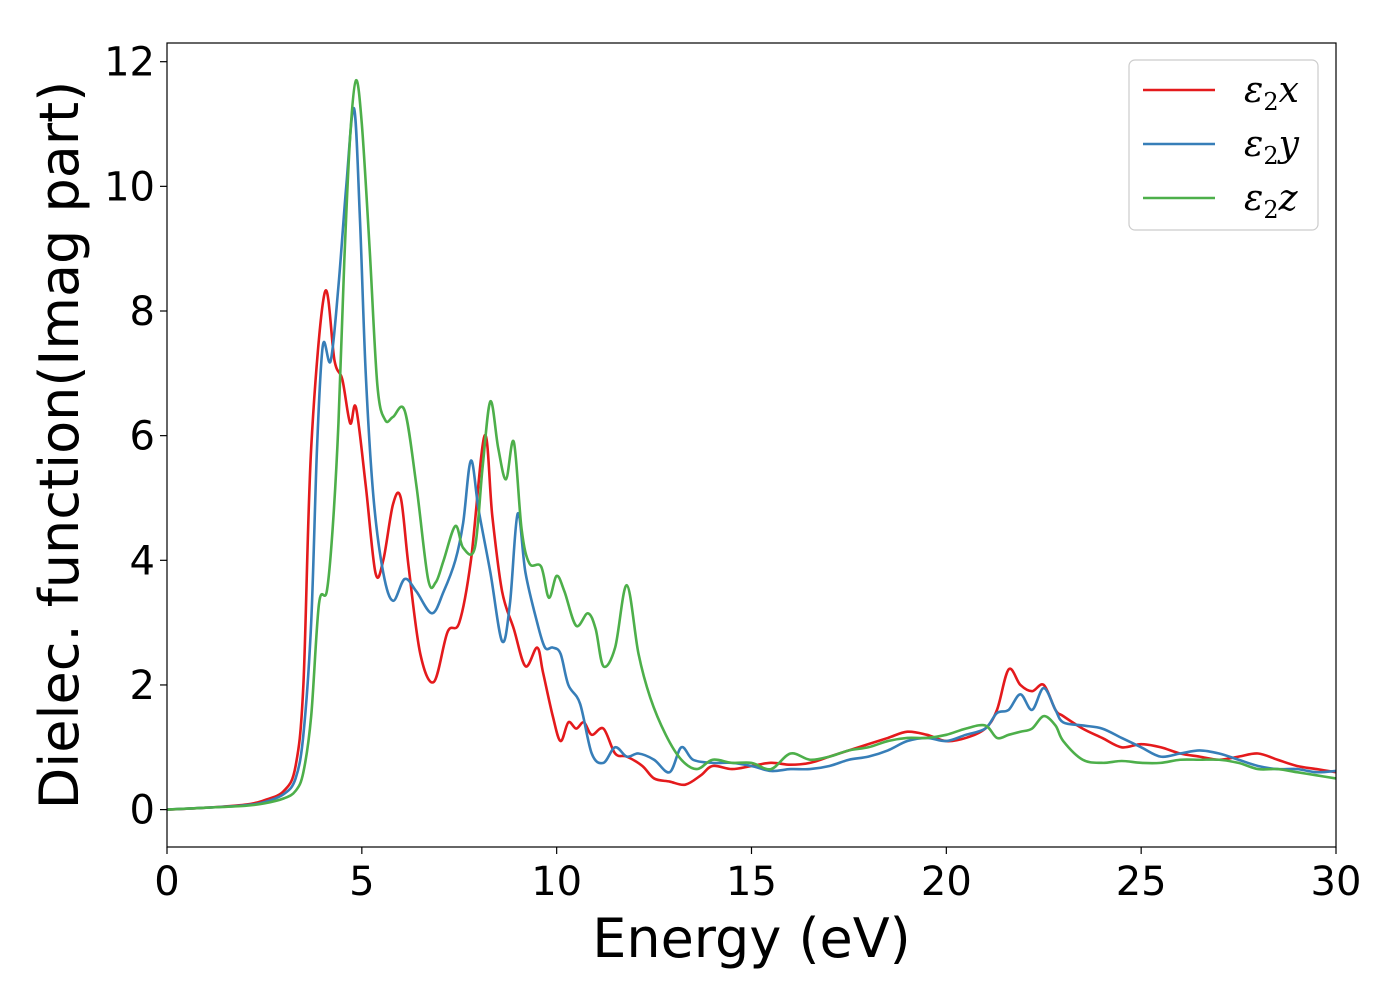 The image size is (1400, 1000). I want to click on y-axis-ticks: 0 2 4 6 8 10 12, so click(135, 437).